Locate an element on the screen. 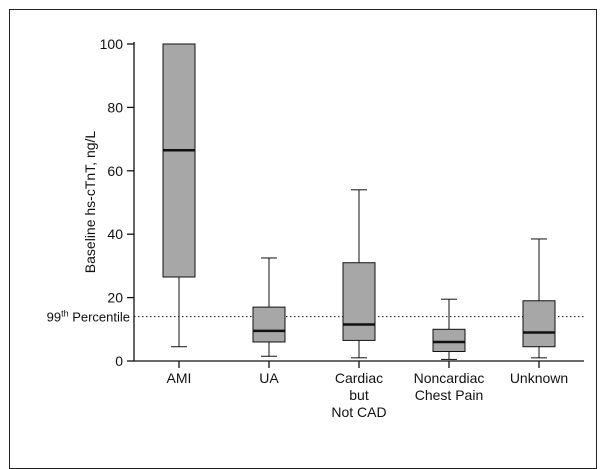 The image size is (608, 469). x-tick-label: Chest Pain is located at coordinates (449, 395).